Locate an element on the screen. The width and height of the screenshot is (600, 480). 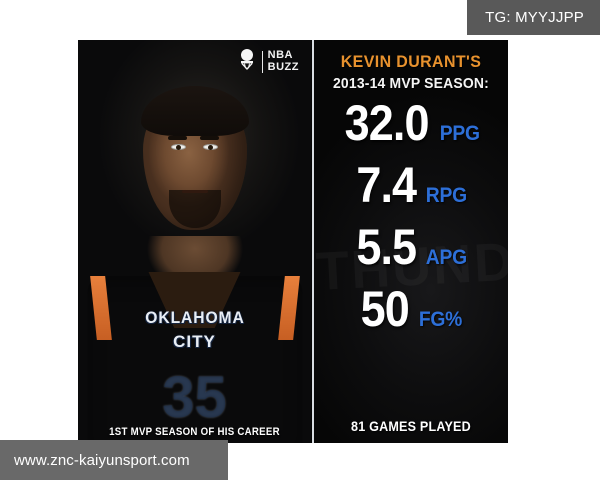
basketball-hoop-icon is located at coordinates (247, 61).